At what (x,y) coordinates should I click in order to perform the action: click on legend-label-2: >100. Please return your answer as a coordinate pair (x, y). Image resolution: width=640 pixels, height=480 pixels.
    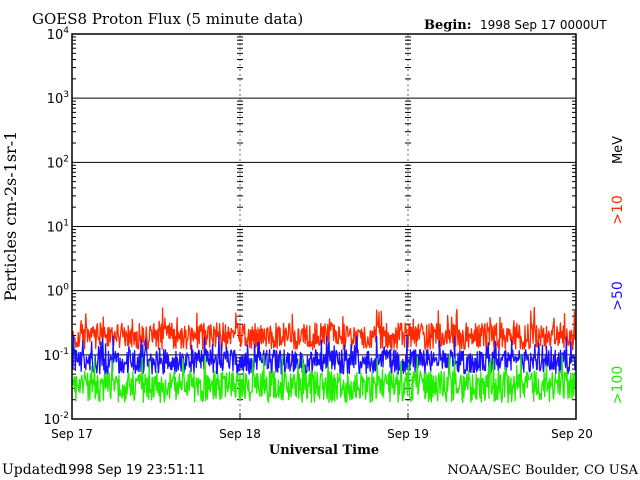
    Looking at the image, I should click on (618, 385).